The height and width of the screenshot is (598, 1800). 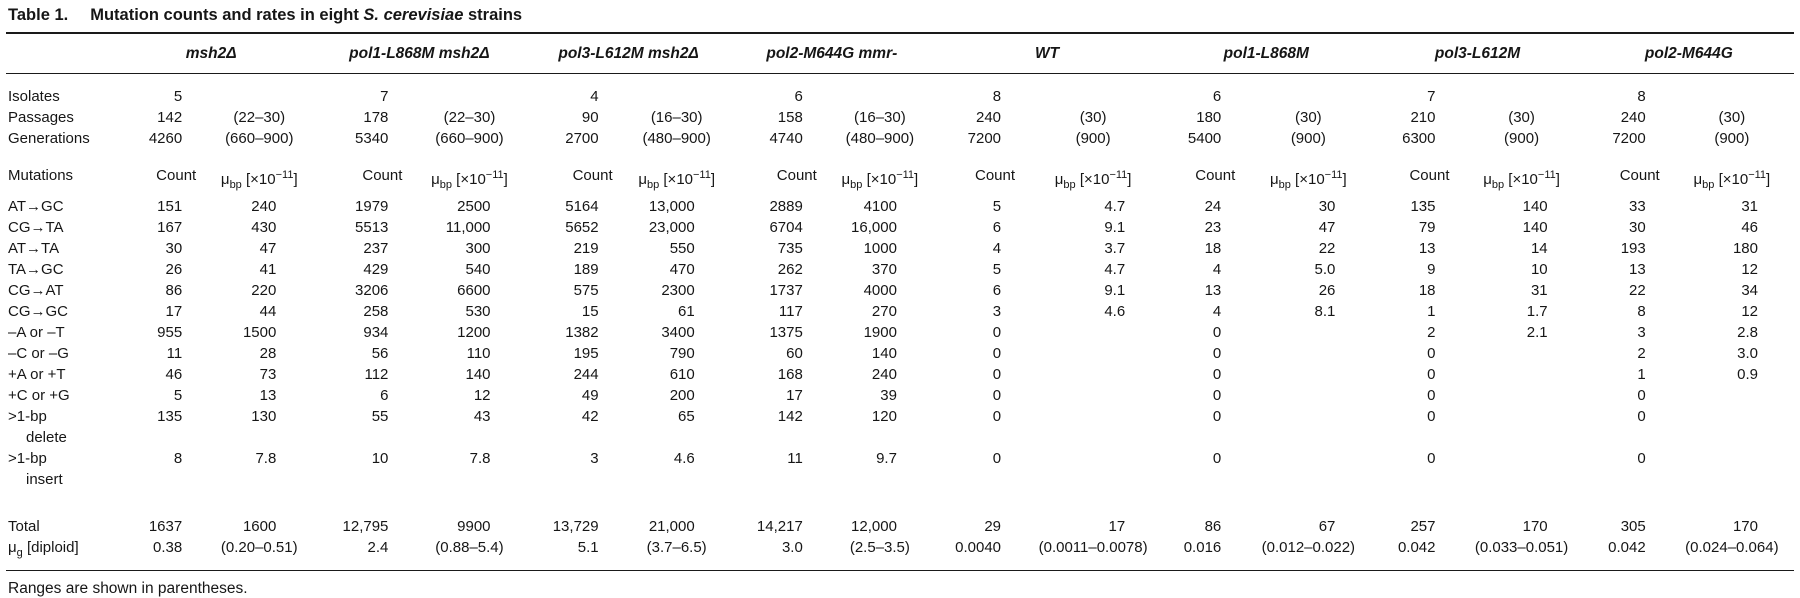 What do you see at coordinates (1749, 227) in the screenshot?
I see `rate-cell: 46` at bounding box center [1749, 227].